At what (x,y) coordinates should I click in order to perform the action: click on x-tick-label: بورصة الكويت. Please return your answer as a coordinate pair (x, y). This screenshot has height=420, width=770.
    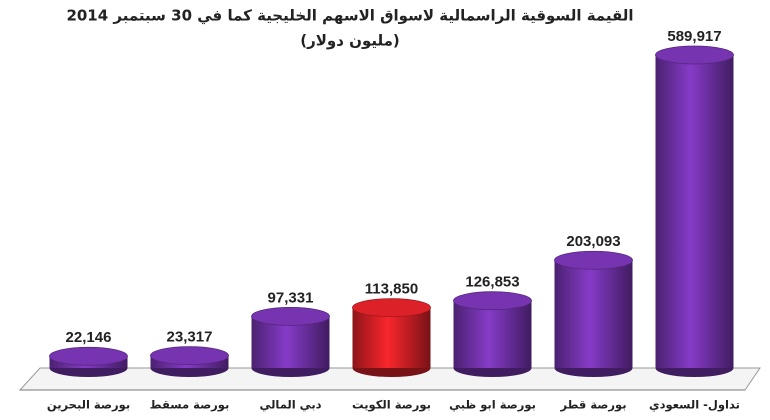
    Looking at the image, I should click on (391, 405).